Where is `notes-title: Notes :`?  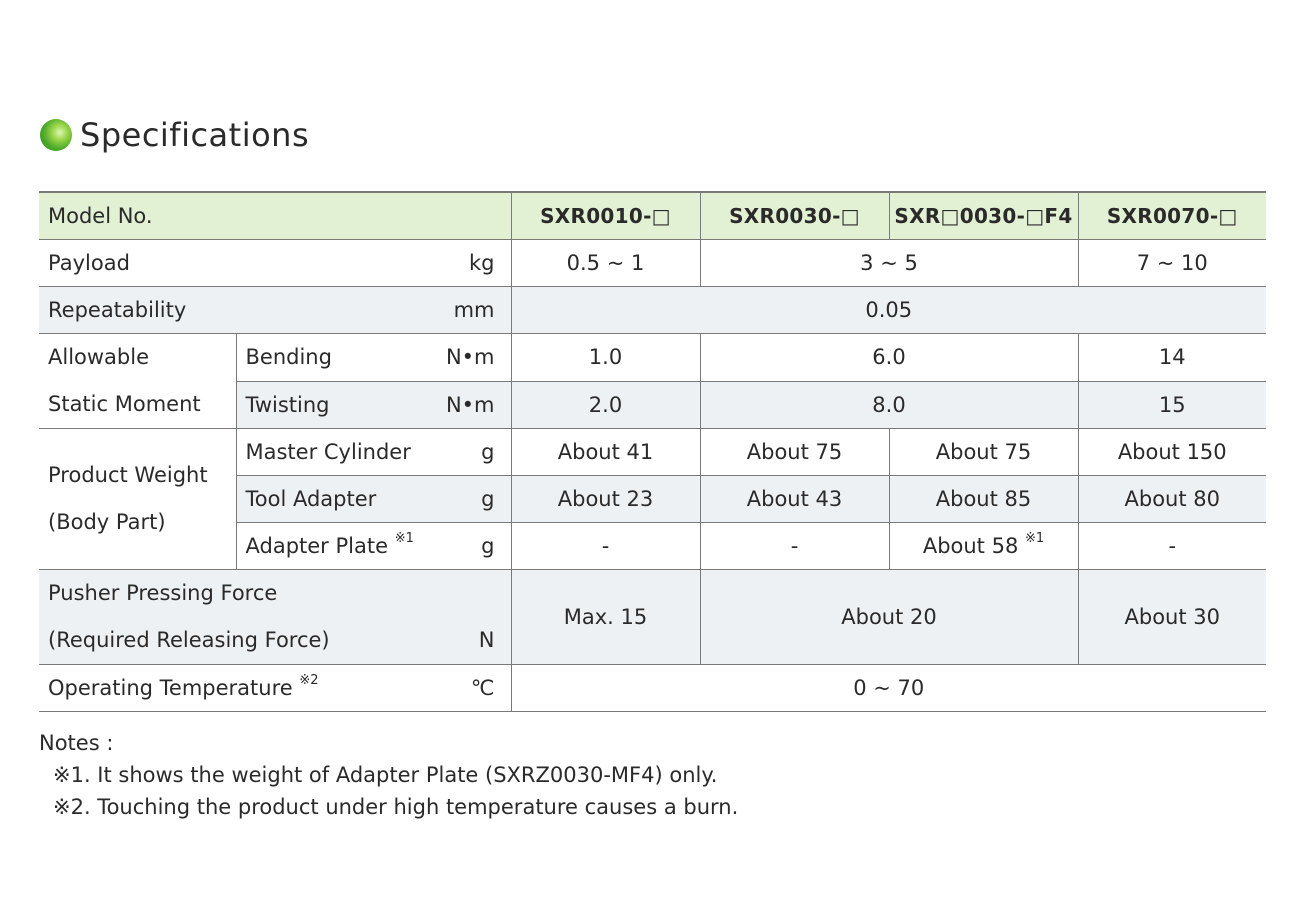 notes-title: Notes : is located at coordinates (76, 743).